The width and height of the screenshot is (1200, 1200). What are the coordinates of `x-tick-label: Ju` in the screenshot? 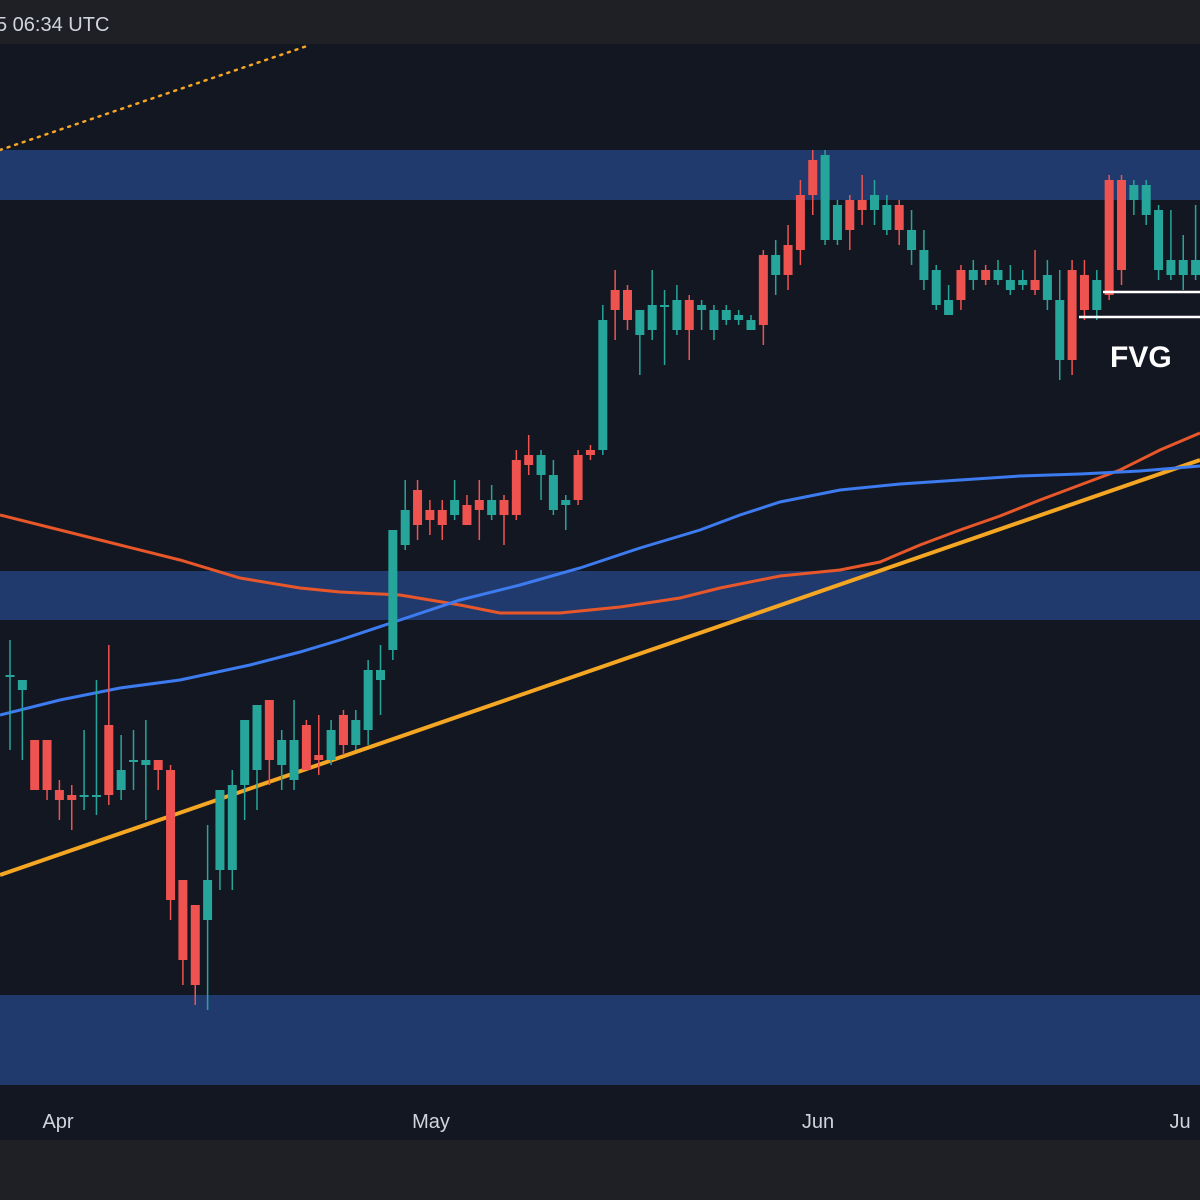 It's located at (1179, 1122).